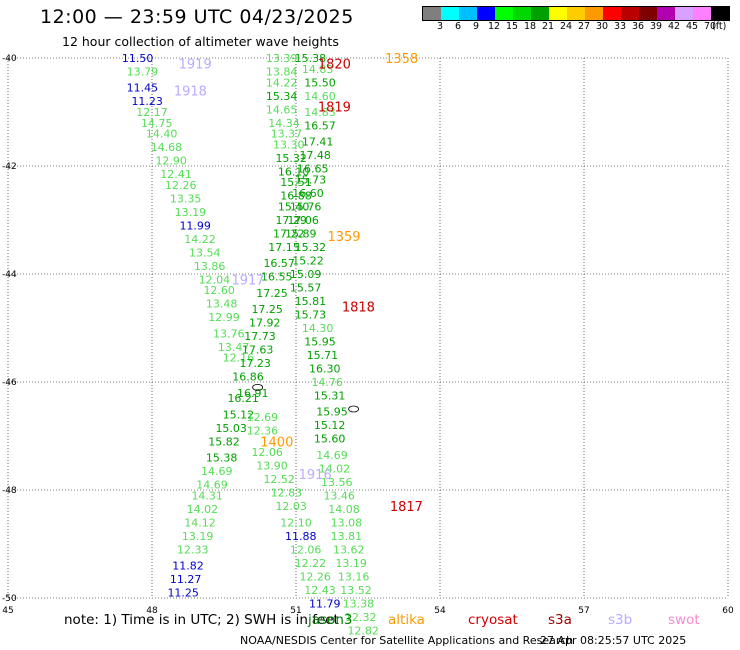  I want to click on swh-value-label: 14.30, so click(318, 328).